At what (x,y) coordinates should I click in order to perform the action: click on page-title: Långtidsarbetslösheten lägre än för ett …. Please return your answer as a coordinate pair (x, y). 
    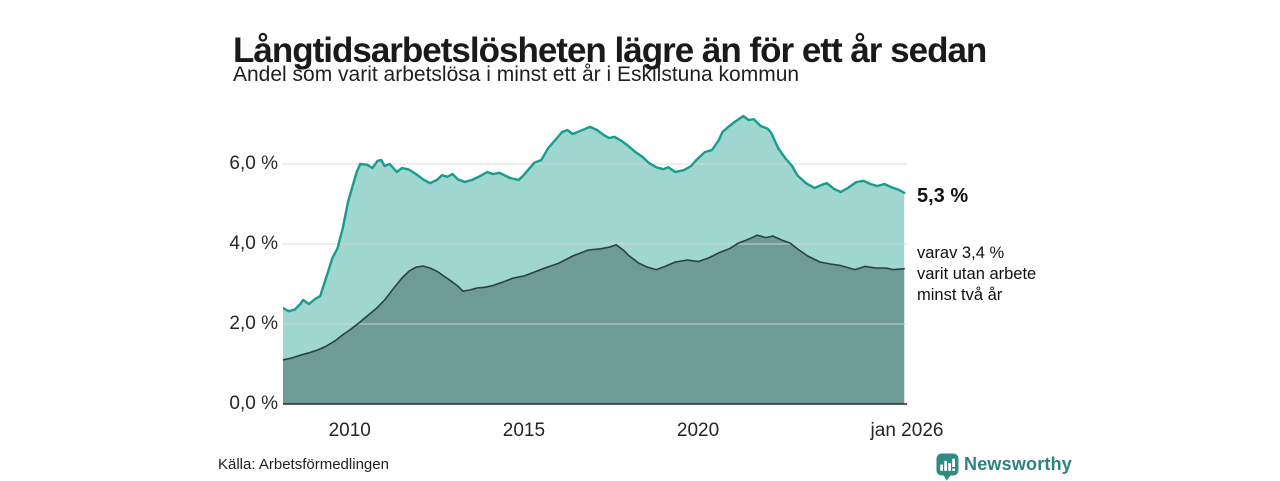
    Looking at the image, I should click on (610, 51).